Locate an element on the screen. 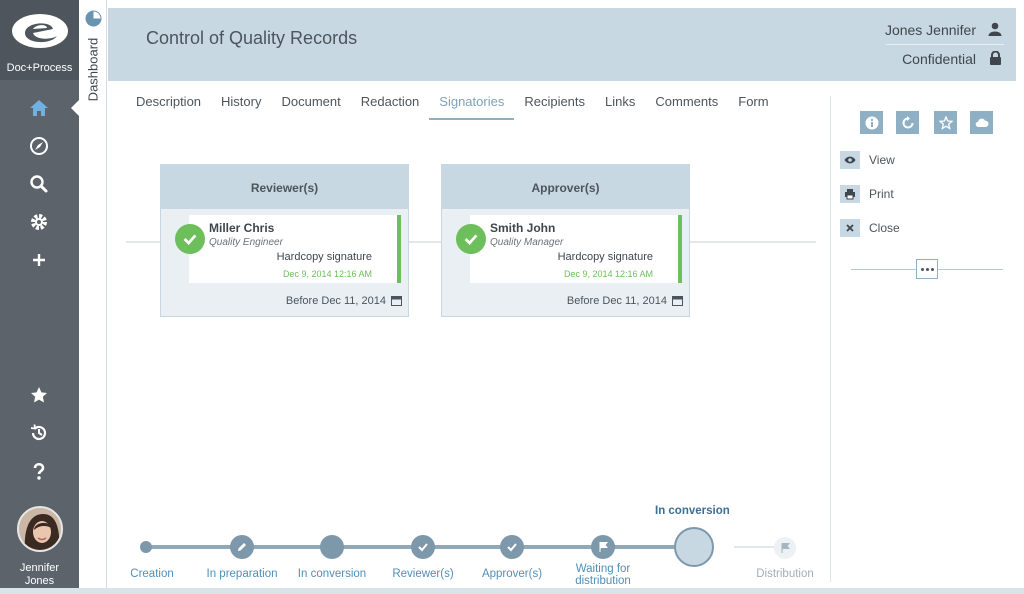 The width and height of the screenshot is (1024, 594). step-label-distribution: Distribution is located at coordinates (785, 574).